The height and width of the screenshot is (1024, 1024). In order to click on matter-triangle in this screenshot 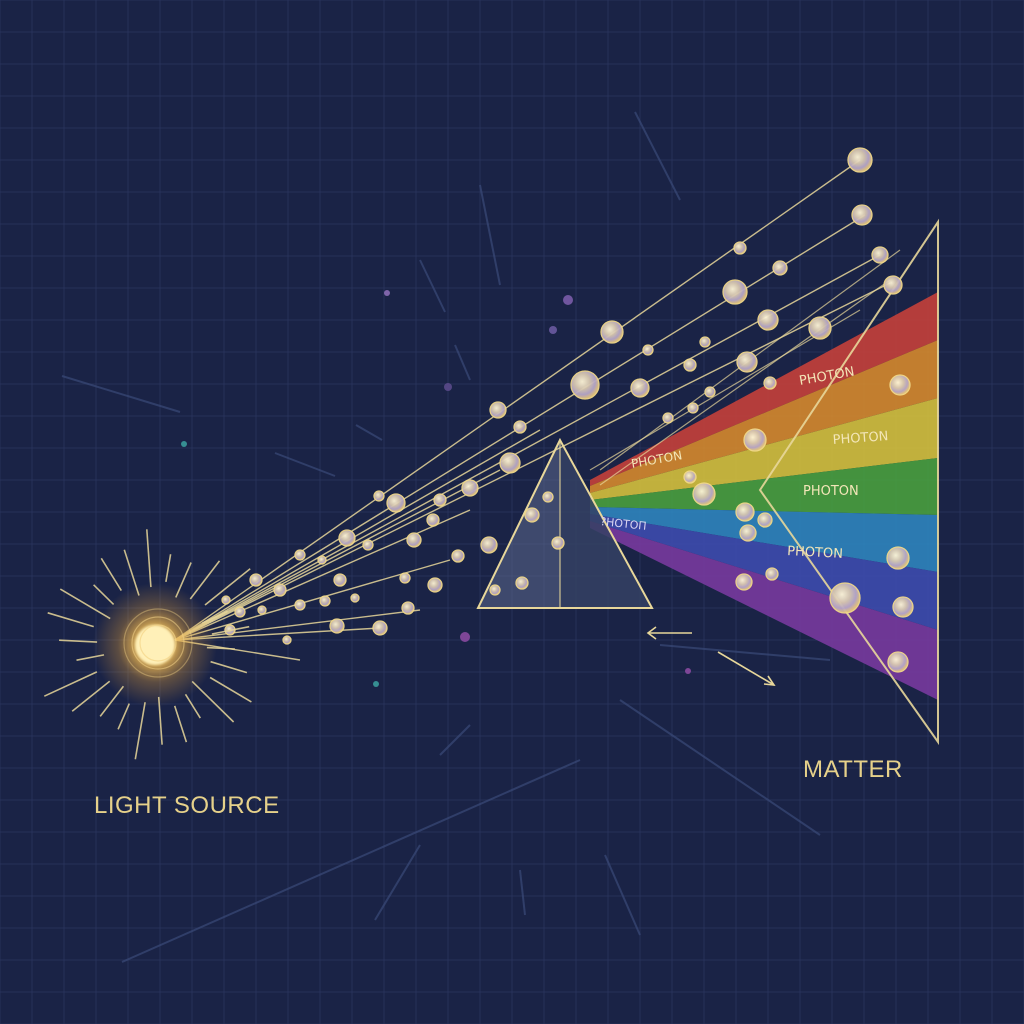, I will do `click(848, 482)`.